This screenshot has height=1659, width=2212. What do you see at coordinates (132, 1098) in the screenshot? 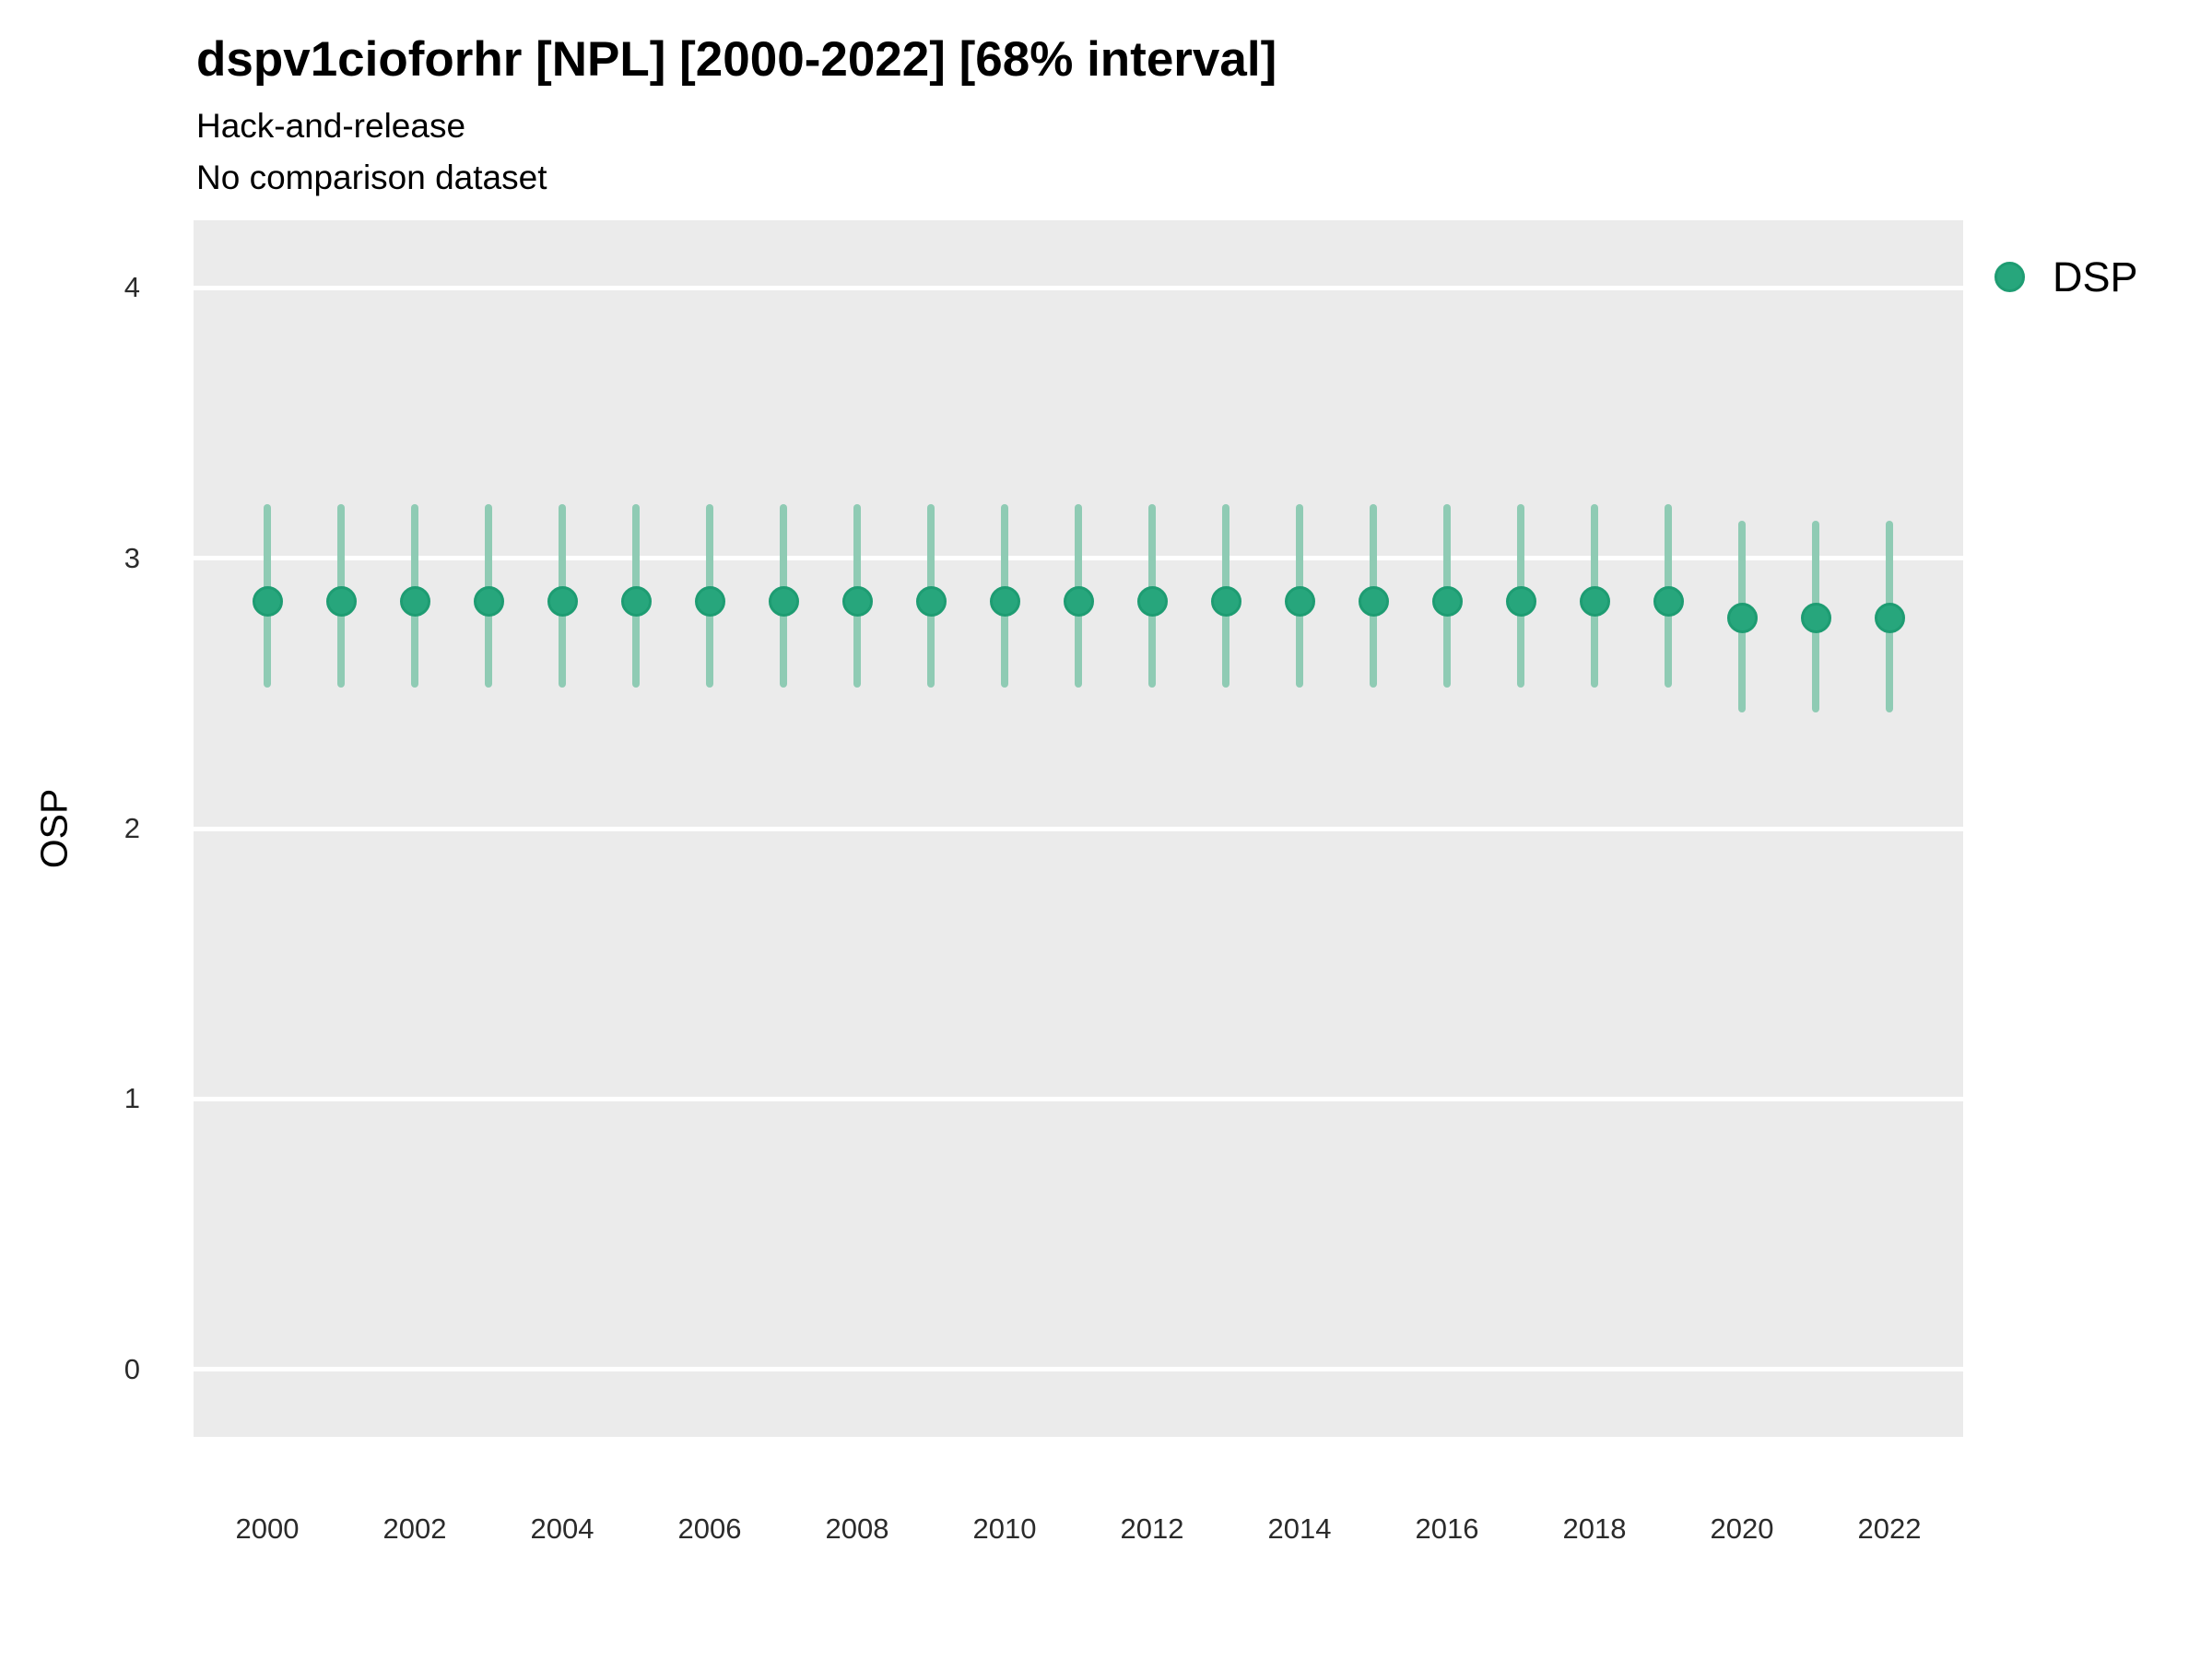
I see `y-tick-label-1: 1` at bounding box center [132, 1098].